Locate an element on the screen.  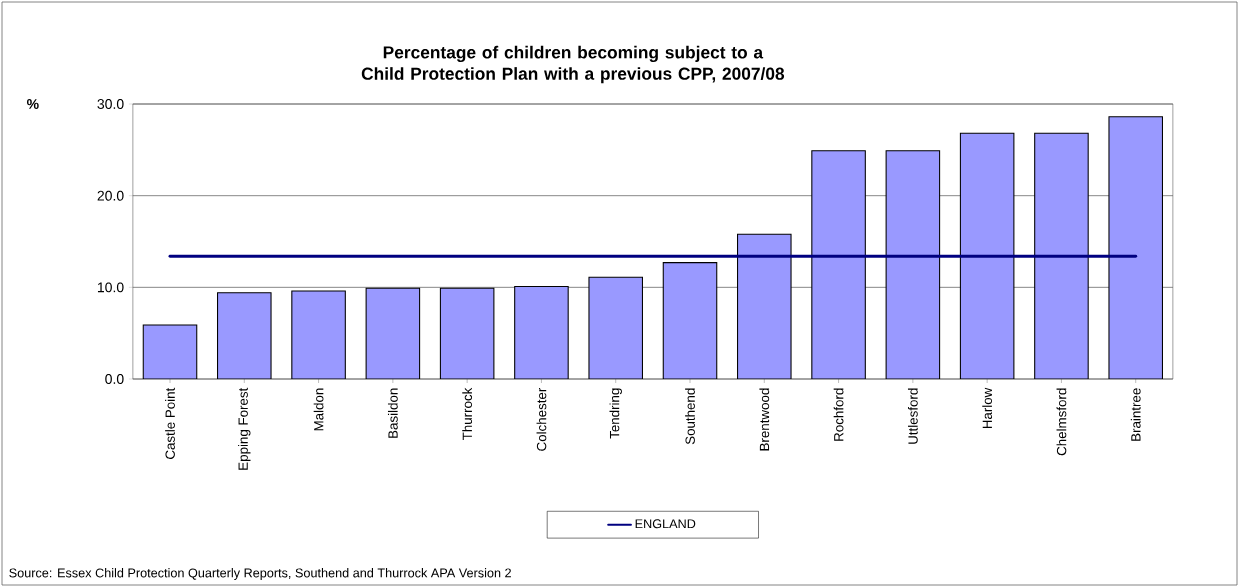
x-tick-label: Uttlesford is located at coordinates (912, 416).